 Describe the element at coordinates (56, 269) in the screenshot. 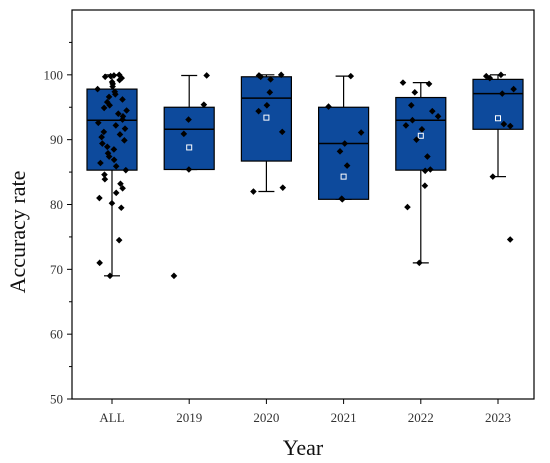

I see `y-tick-label: 70` at that location.